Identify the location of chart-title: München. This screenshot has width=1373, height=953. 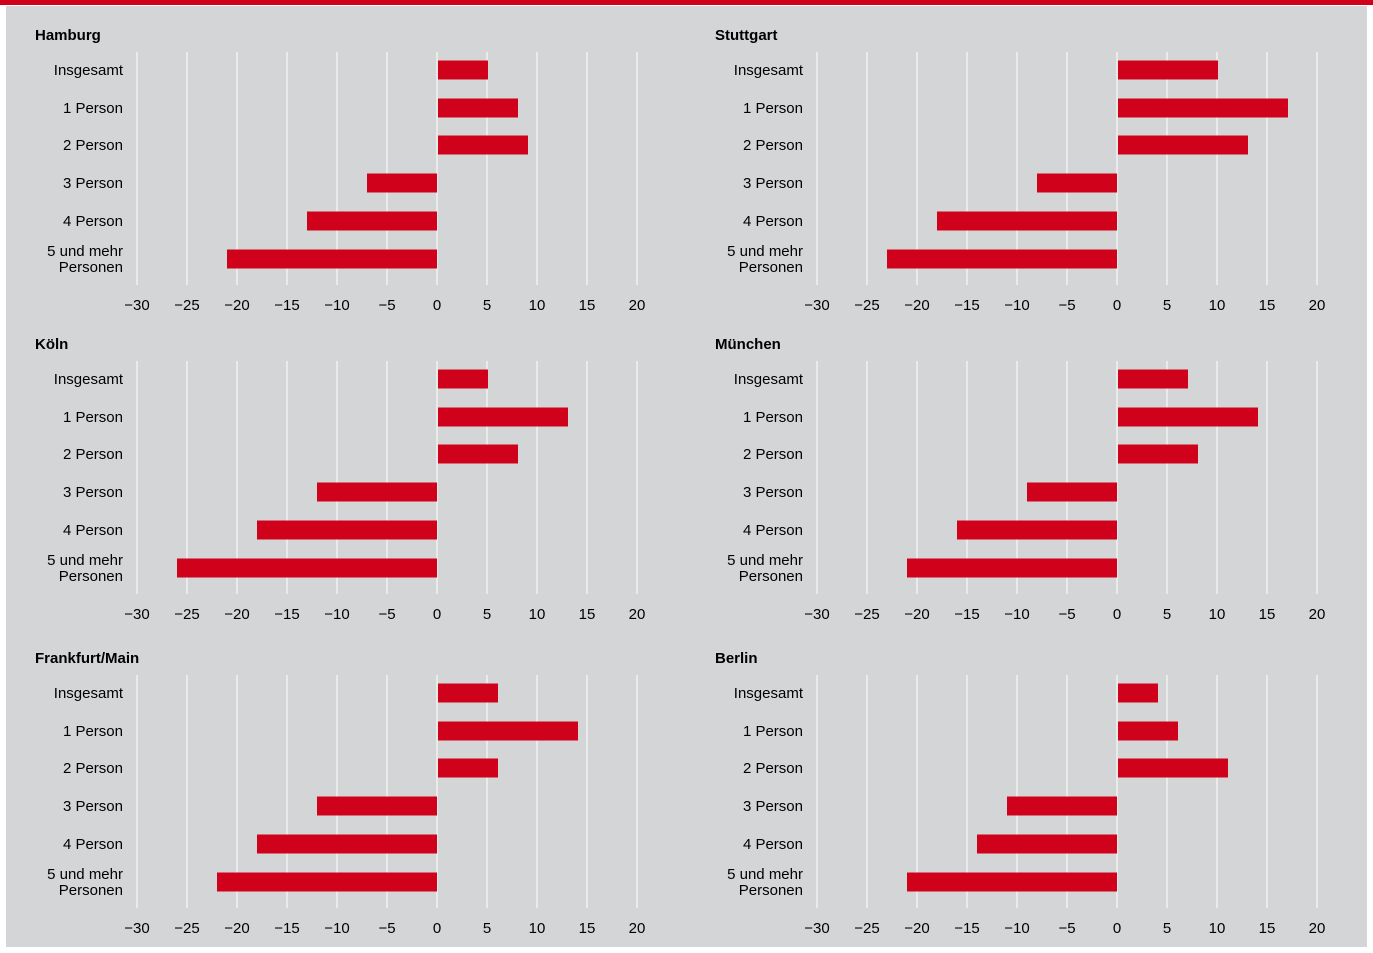
(748, 344).